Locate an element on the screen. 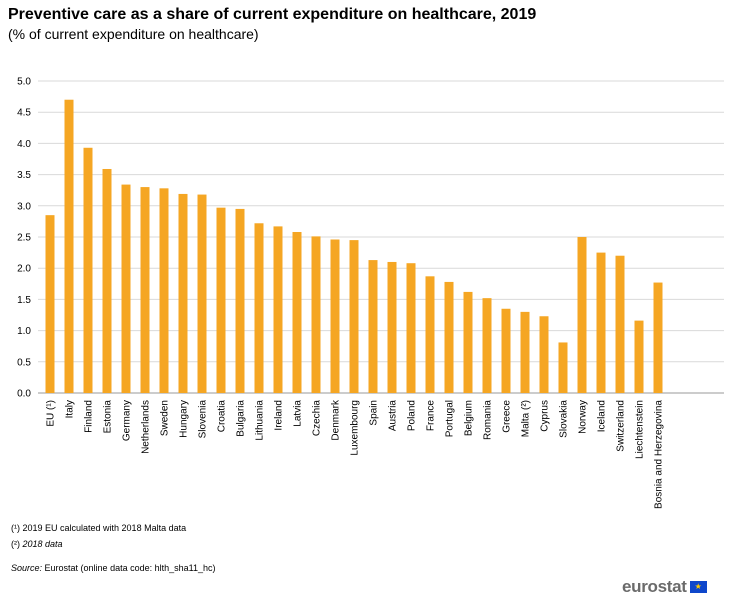 The height and width of the screenshot is (600, 734). eu-flag-icon: ★ is located at coordinates (698, 587).